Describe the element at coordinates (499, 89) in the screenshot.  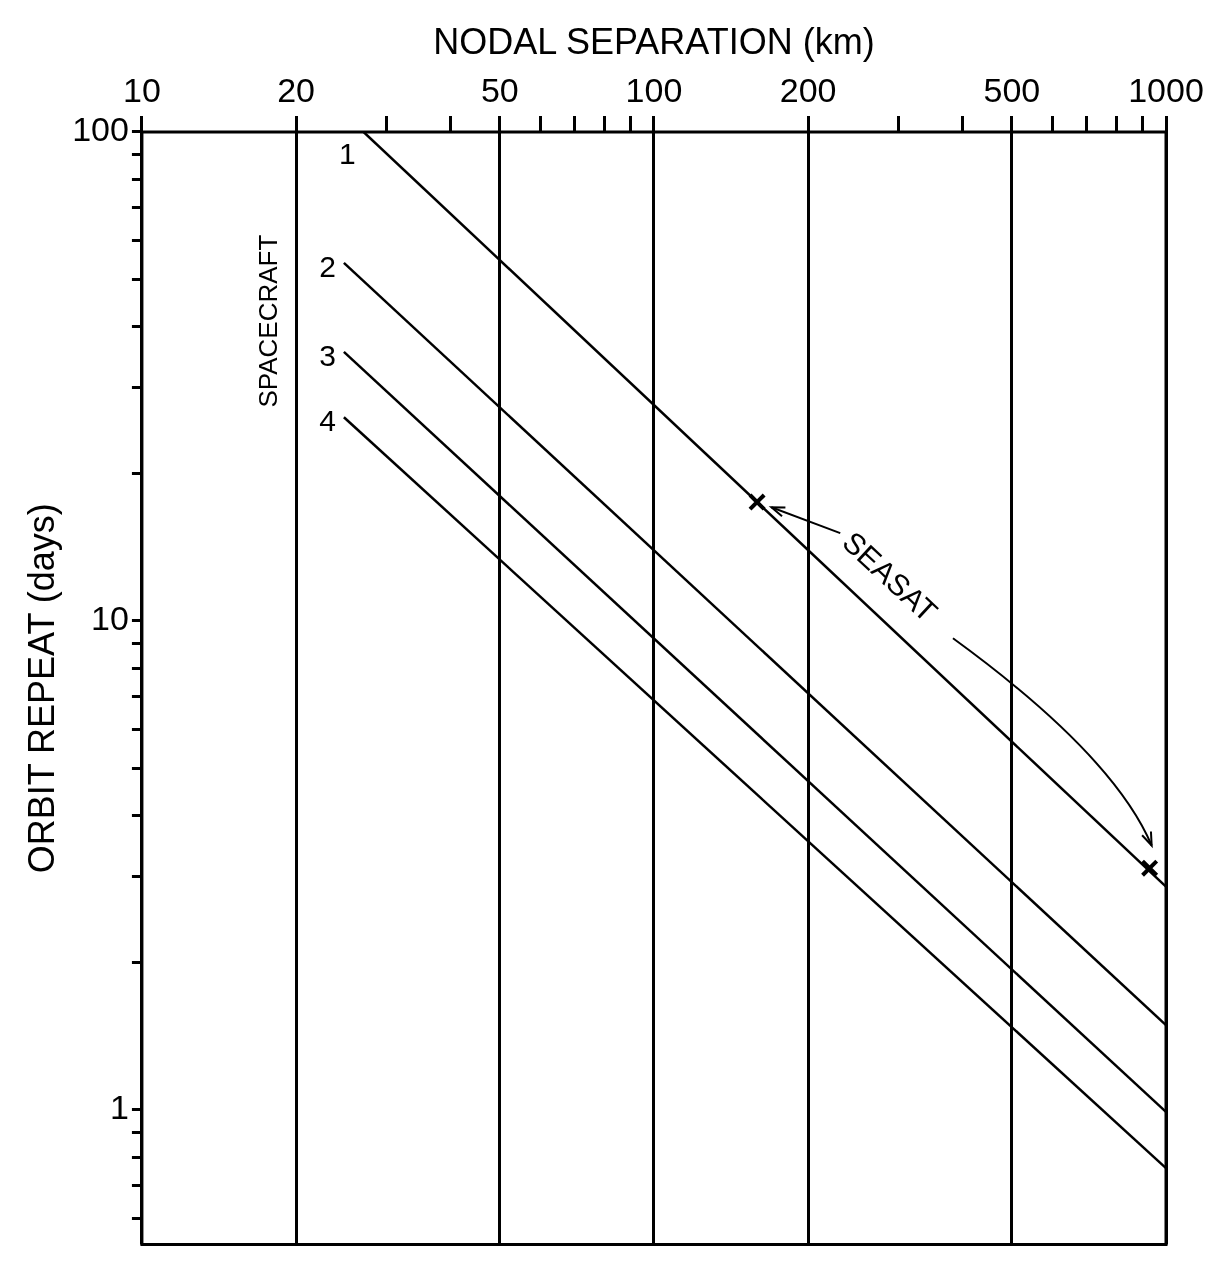
I see `x-tick-label: 50` at that location.